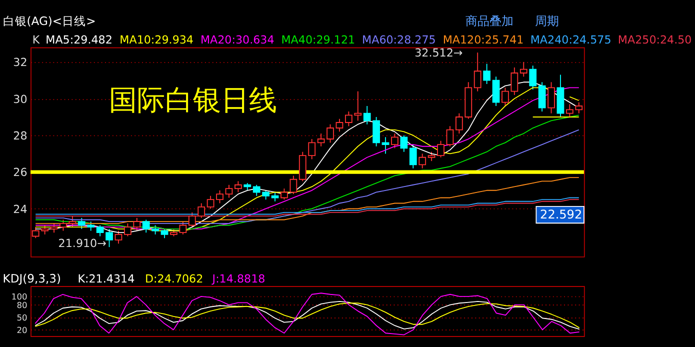  Describe the element at coordinates (307, 314) in the screenshot. I see `line-series` at that location.